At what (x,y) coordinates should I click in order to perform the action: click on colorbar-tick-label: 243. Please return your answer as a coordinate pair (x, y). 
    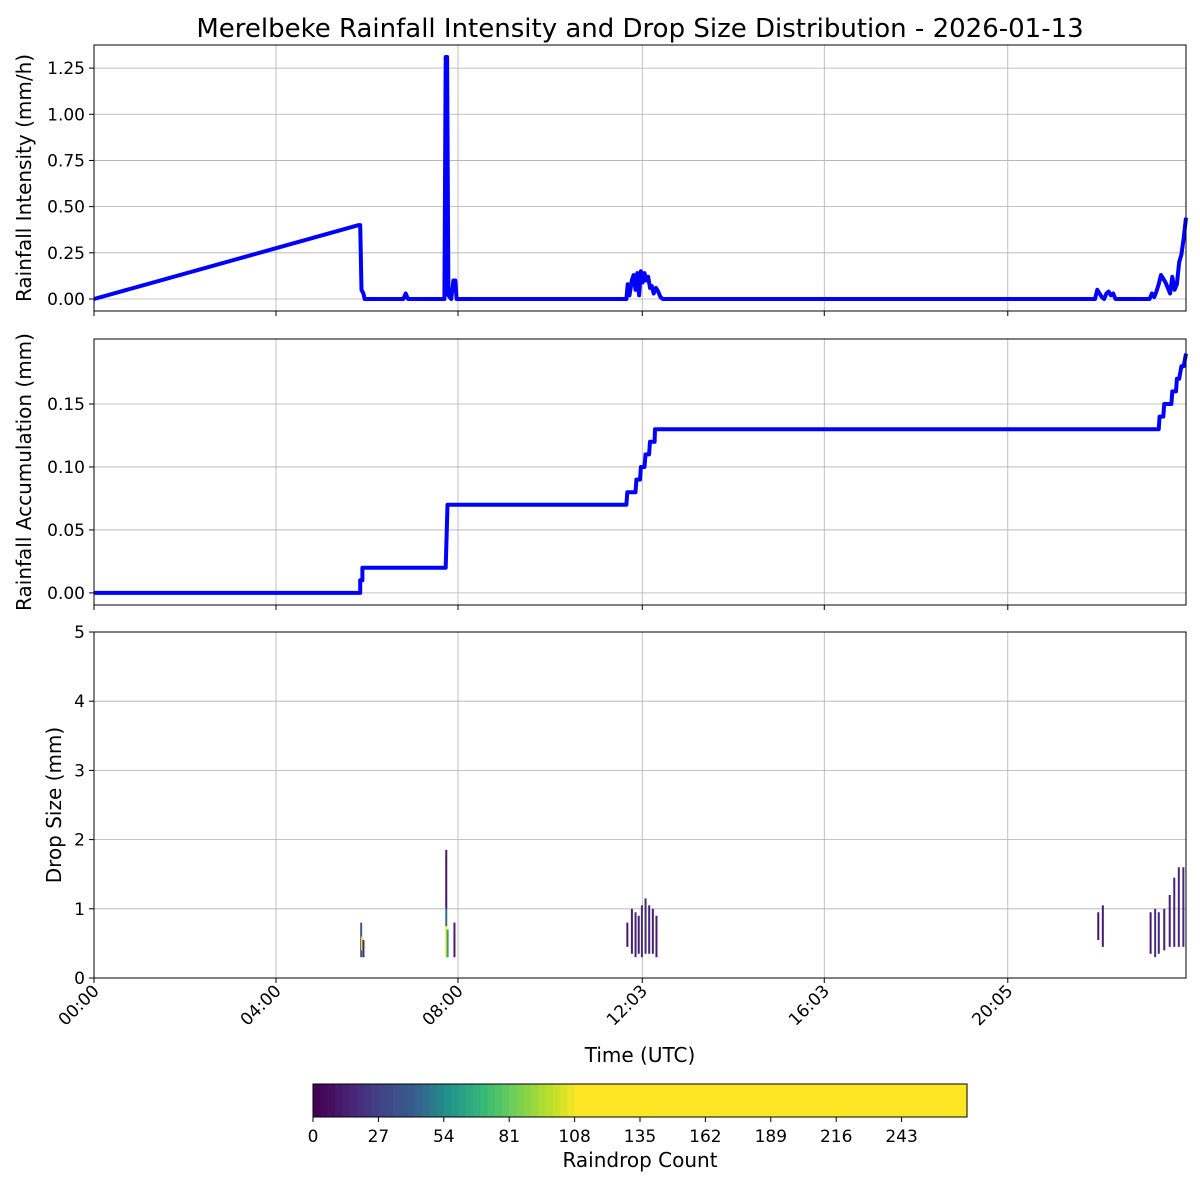
    Looking at the image, I should click on (901, 1137).